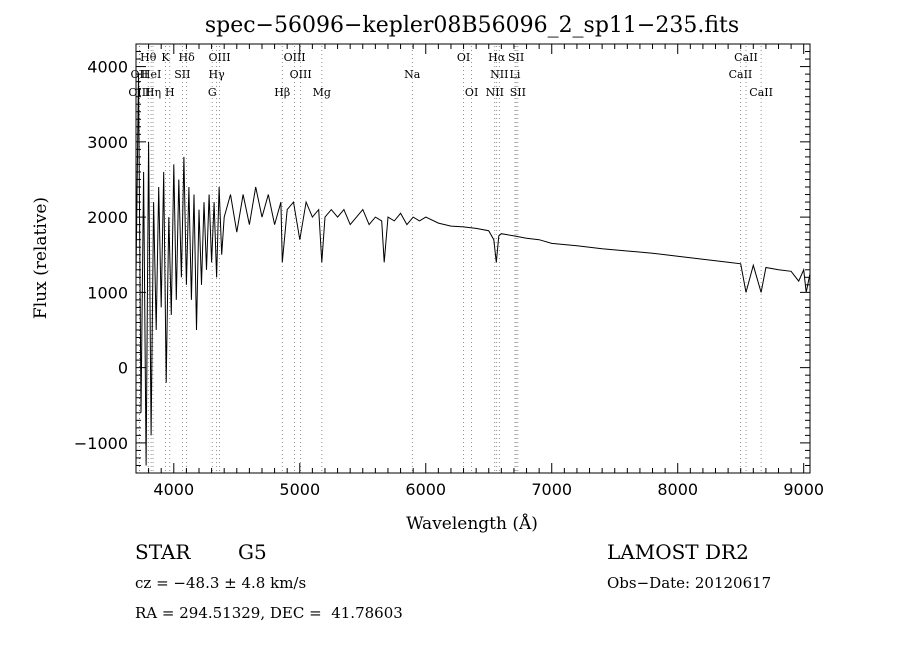  I want to click on y-axis-title: Flux (relative), so click(41, 258).